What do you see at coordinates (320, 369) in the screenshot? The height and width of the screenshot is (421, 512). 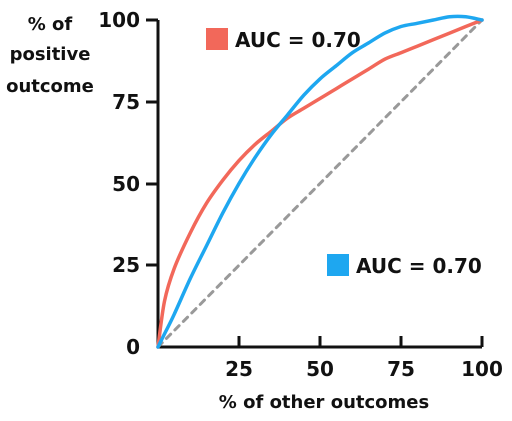 I see `x-tick-label-50: 50` at bounding box center [320, 369].